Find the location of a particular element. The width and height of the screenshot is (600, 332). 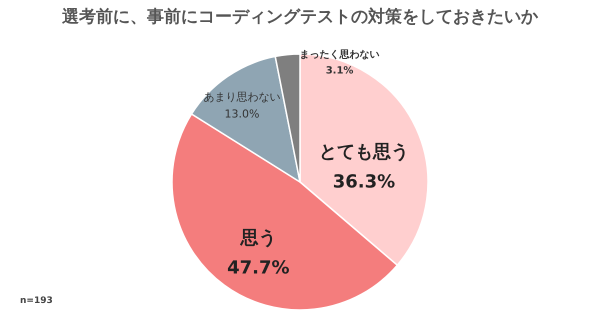

slice-label: まったく思わない is located at coordinates (340, 54).